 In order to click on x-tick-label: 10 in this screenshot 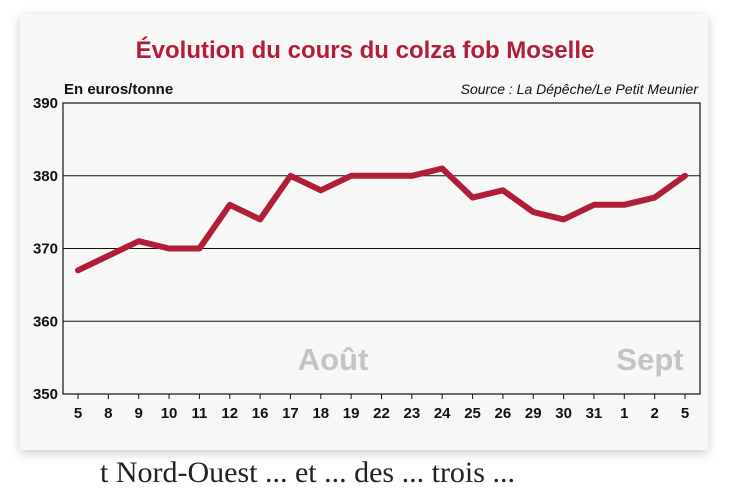, I will do `click(169, 413)`.